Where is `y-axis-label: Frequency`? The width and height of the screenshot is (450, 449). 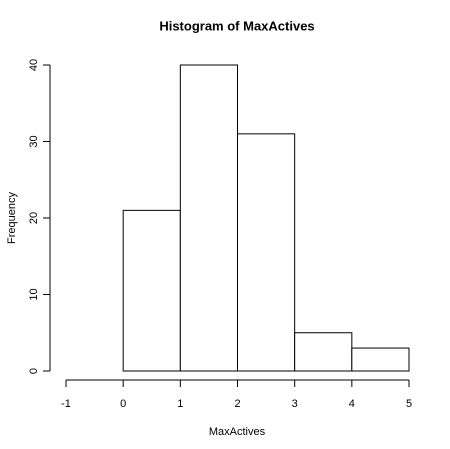
y-axis-label: Frequency is located at coordinates (12, 218).